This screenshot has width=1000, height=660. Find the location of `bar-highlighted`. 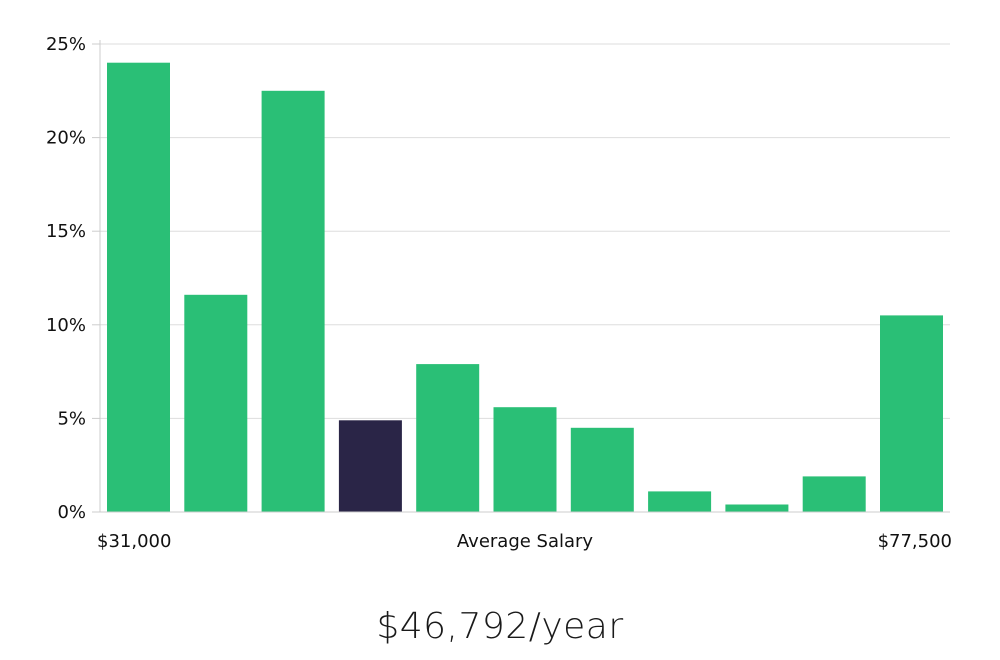

bar-highlighted is located at coordinates (370, 466).